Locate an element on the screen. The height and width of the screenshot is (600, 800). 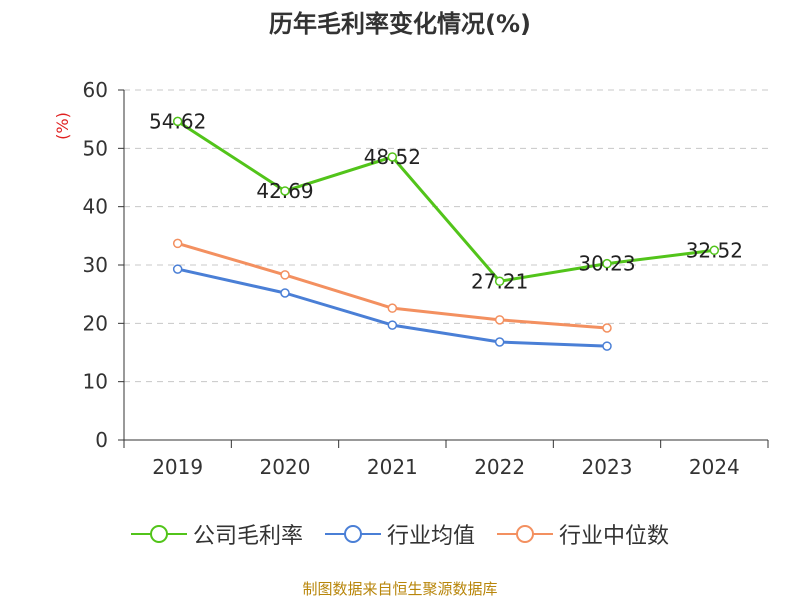
y-tick-label: 10 is located at coordinates (95, 382).